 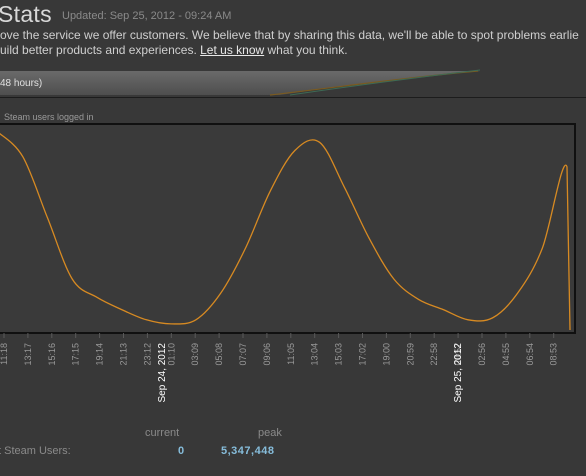 I want to click on x-tick-label: 04:55, so click(x=506, y=354).